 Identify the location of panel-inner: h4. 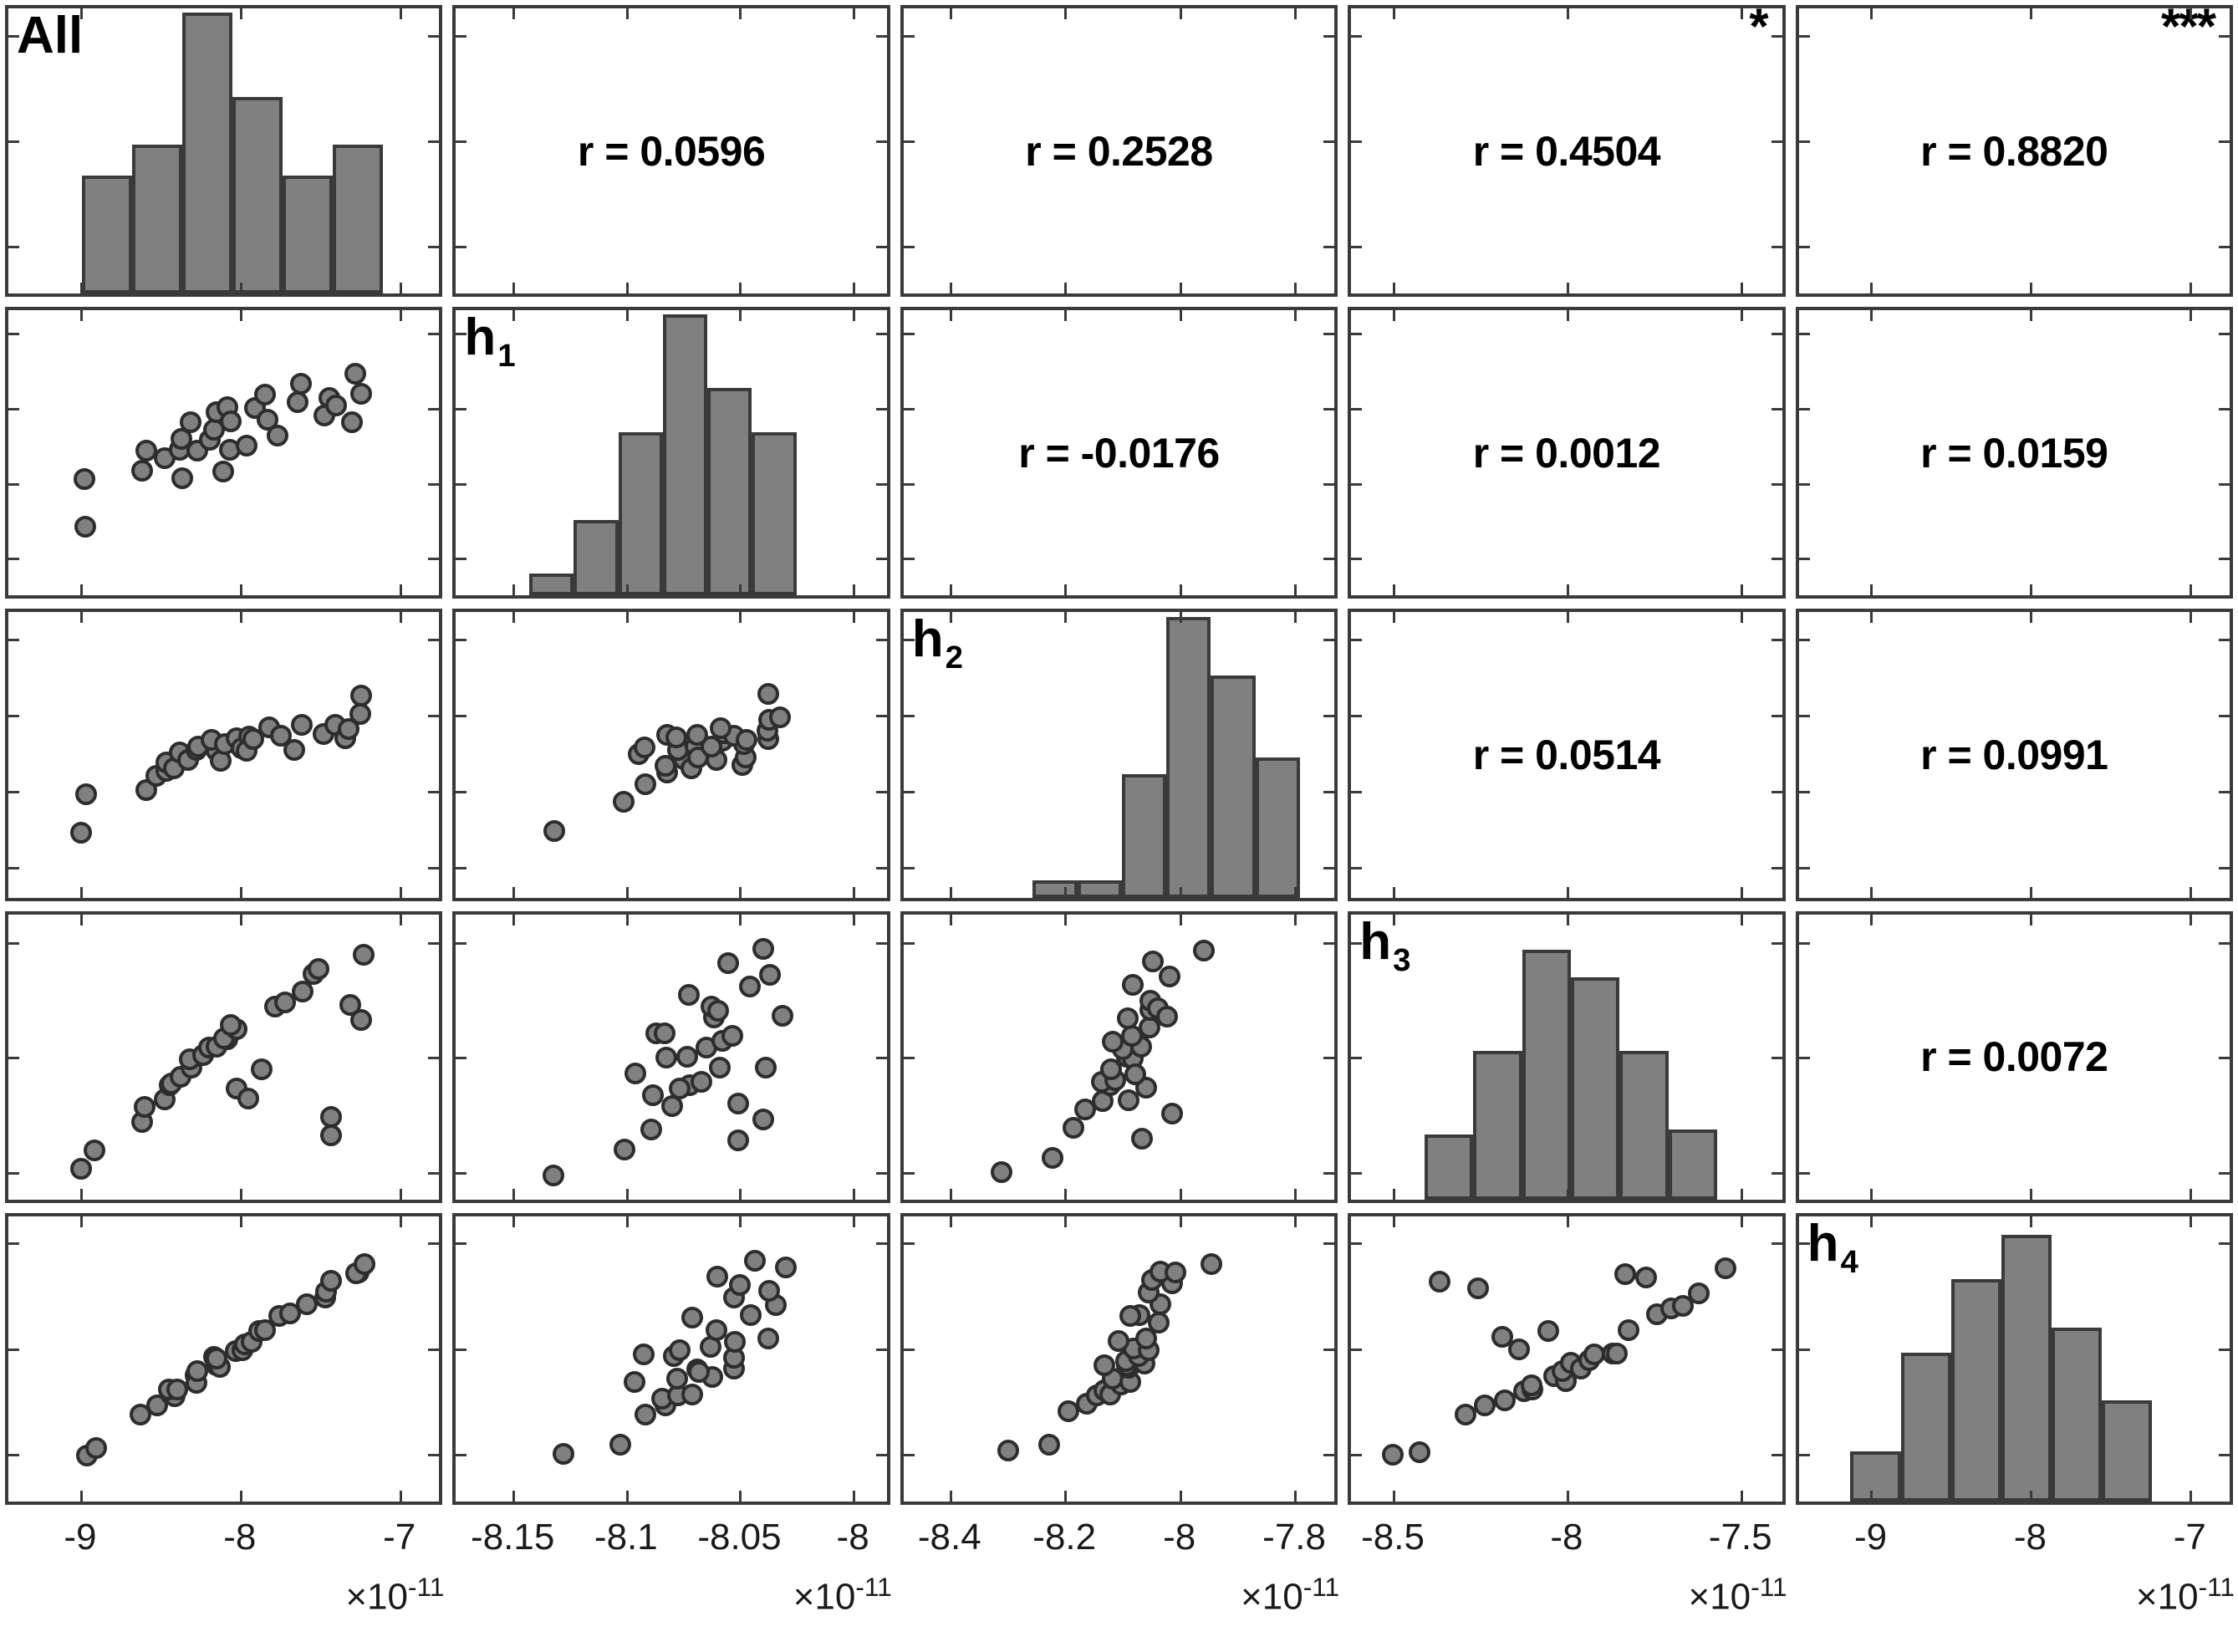
(2014, 1359).